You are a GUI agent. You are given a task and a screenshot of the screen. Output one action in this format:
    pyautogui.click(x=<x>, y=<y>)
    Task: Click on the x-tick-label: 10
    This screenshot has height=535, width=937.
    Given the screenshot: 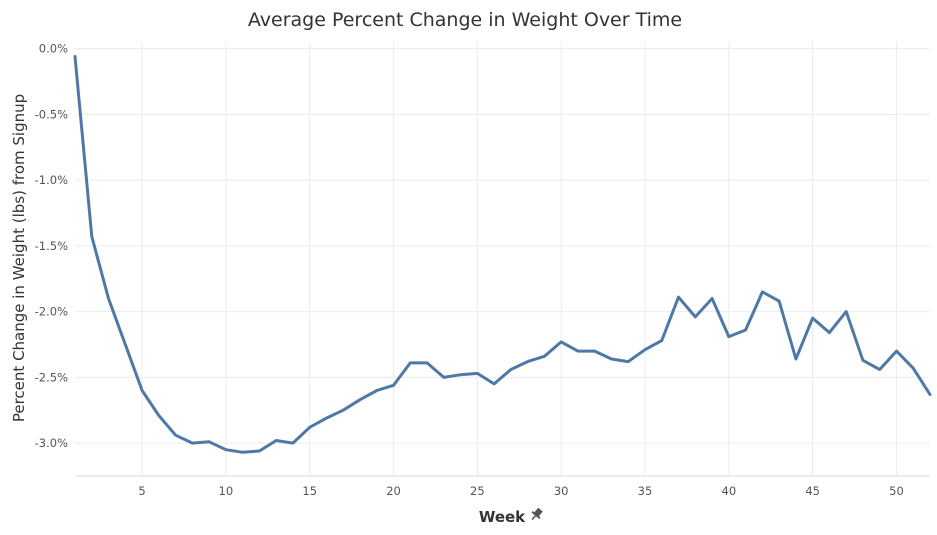 What is the action you would take?
    pyautogui.click(x=226, y=491)
    